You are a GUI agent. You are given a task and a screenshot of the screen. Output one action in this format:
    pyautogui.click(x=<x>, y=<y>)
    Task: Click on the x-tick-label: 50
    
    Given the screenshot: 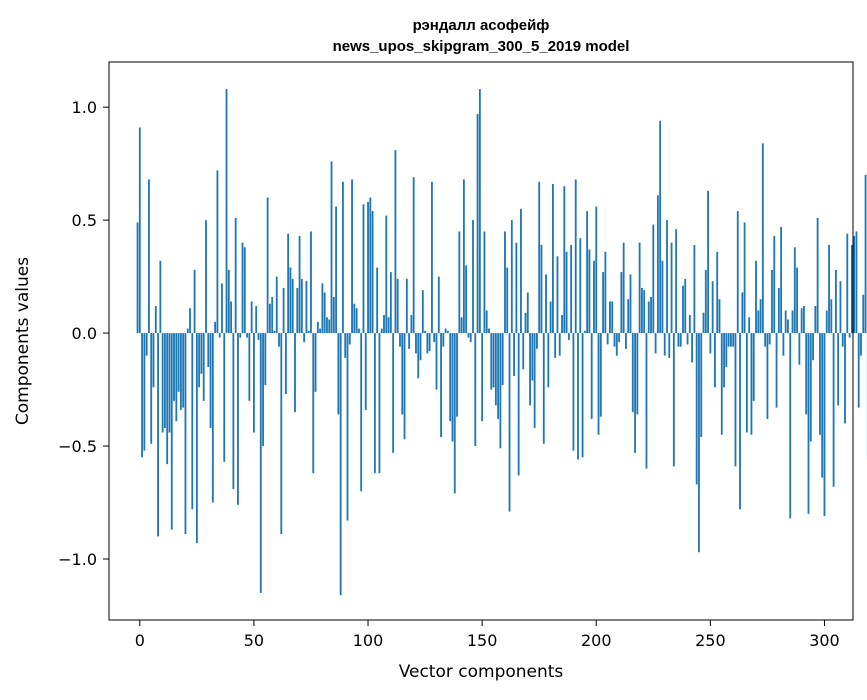 What is the action you would take?
    pyautogui.click(x=254, y=640)
    